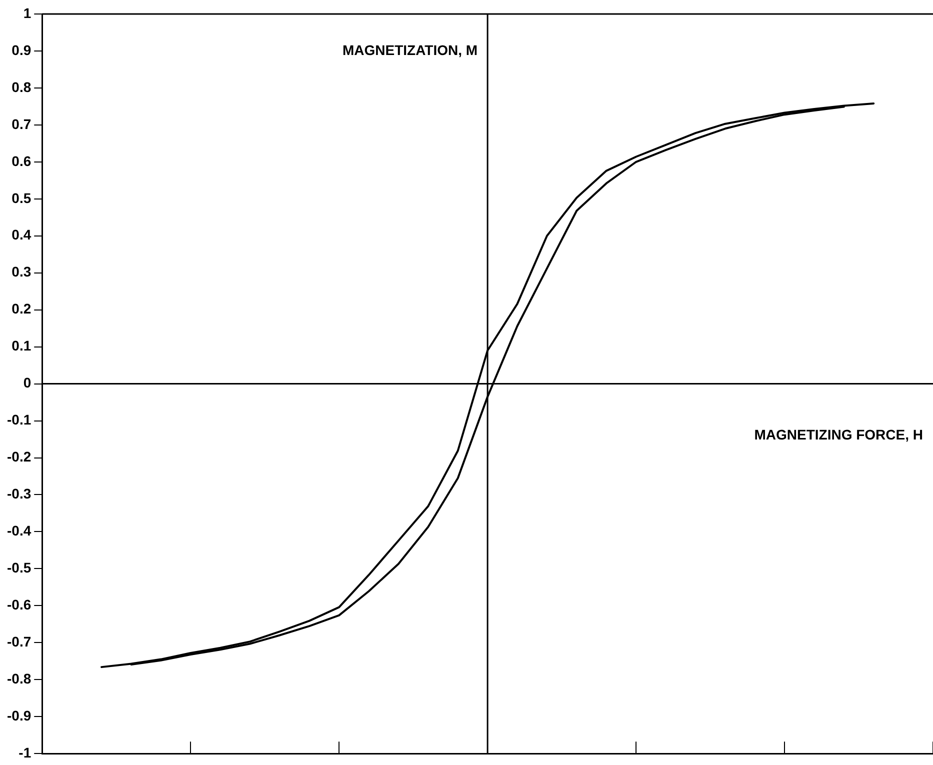 The height and width of the screenshot is (765, 933). What do you see at coordinates (22, 50) in the screenshot?
I see `y-tick-label: 0.9` at bounding box center [22, 50].